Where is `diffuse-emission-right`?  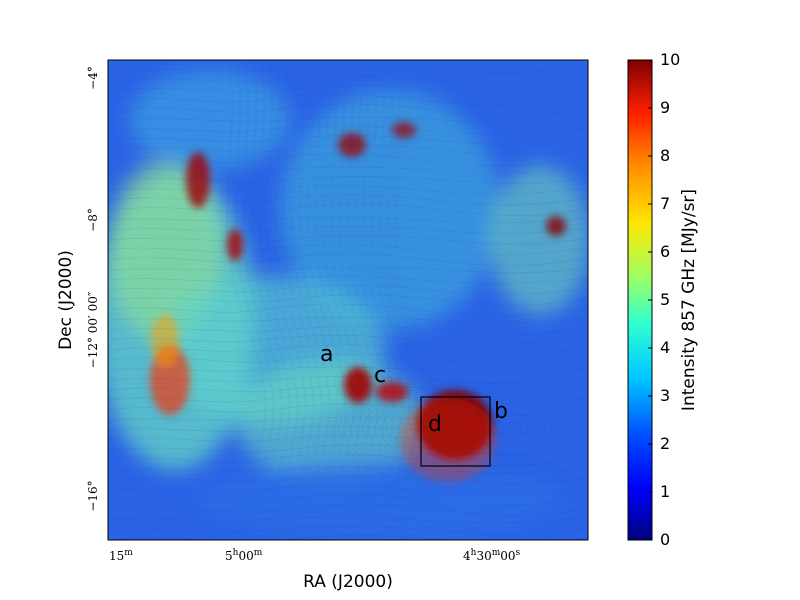 diffuse-emission-right is located at coordinates (539, 240).